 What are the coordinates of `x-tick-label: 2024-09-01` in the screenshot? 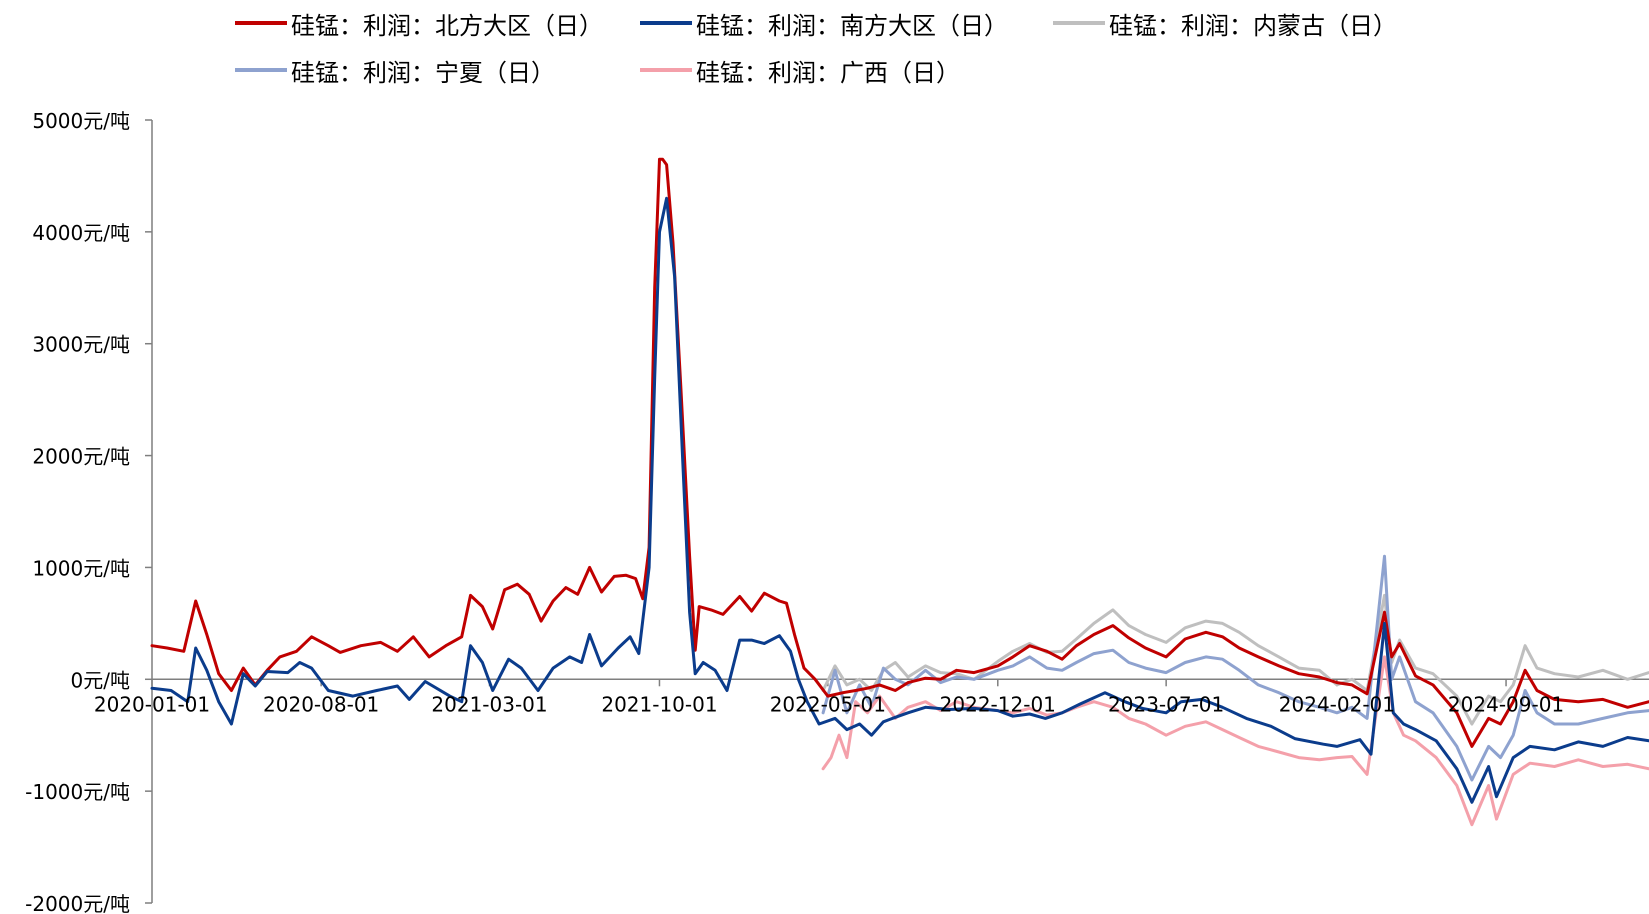 It's located at (1506, 704).